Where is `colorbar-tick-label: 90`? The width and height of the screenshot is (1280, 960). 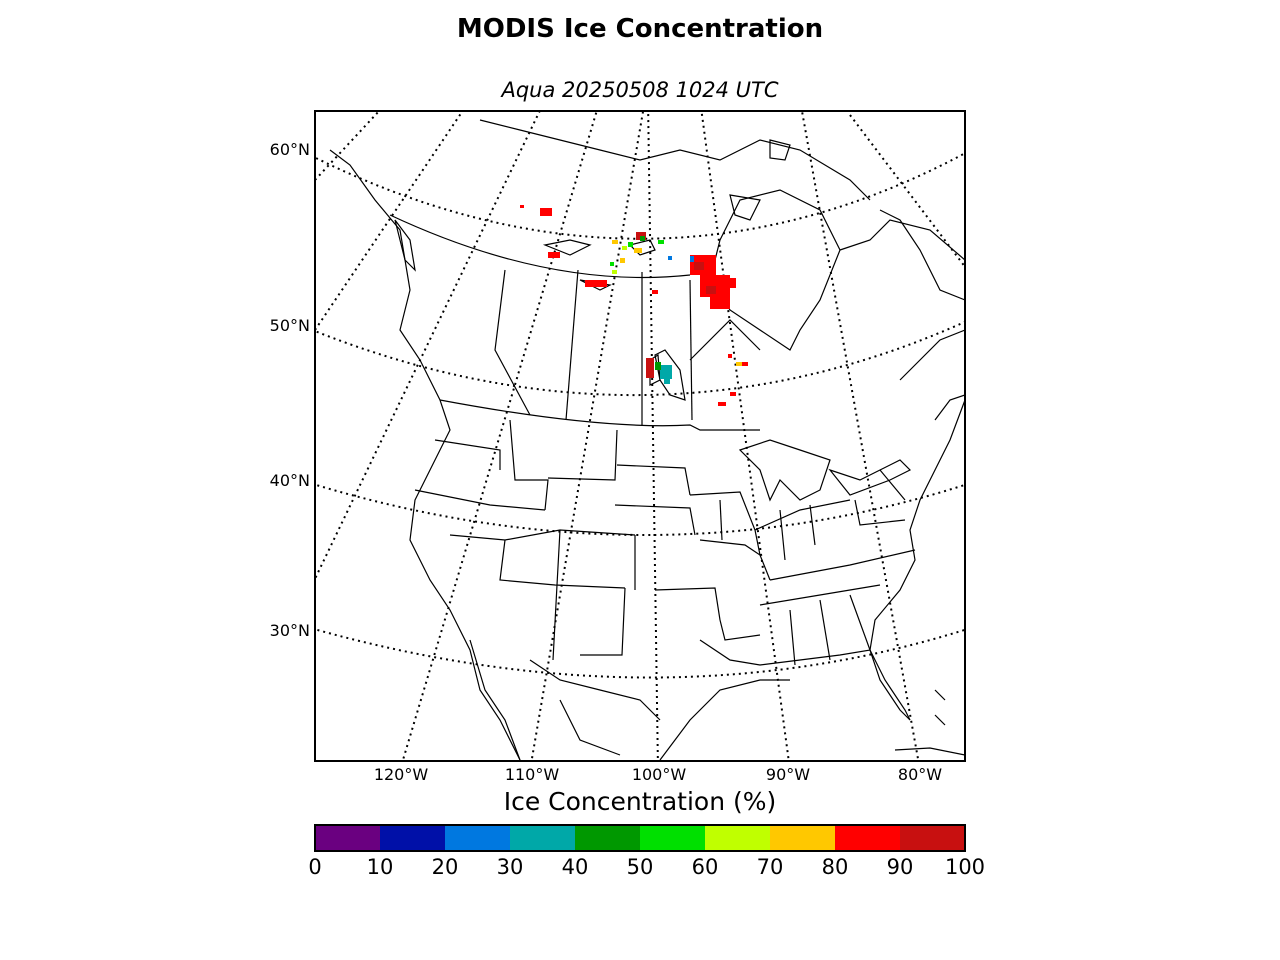
colorbar-tick-label: 90 is located at coordinates (900, 867).